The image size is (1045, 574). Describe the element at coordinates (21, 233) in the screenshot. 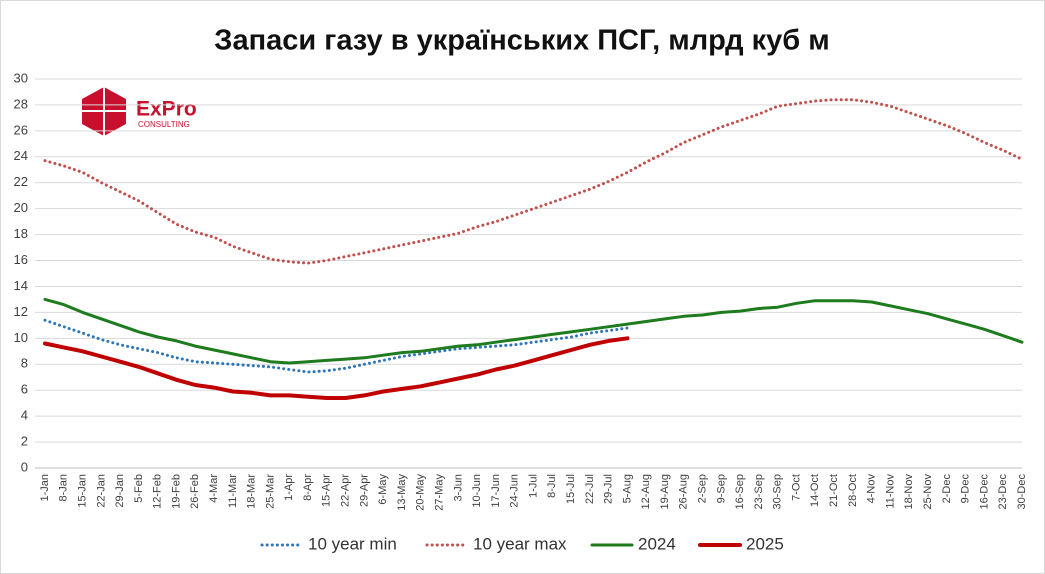

I see `y-tick-label: 18` at that location.